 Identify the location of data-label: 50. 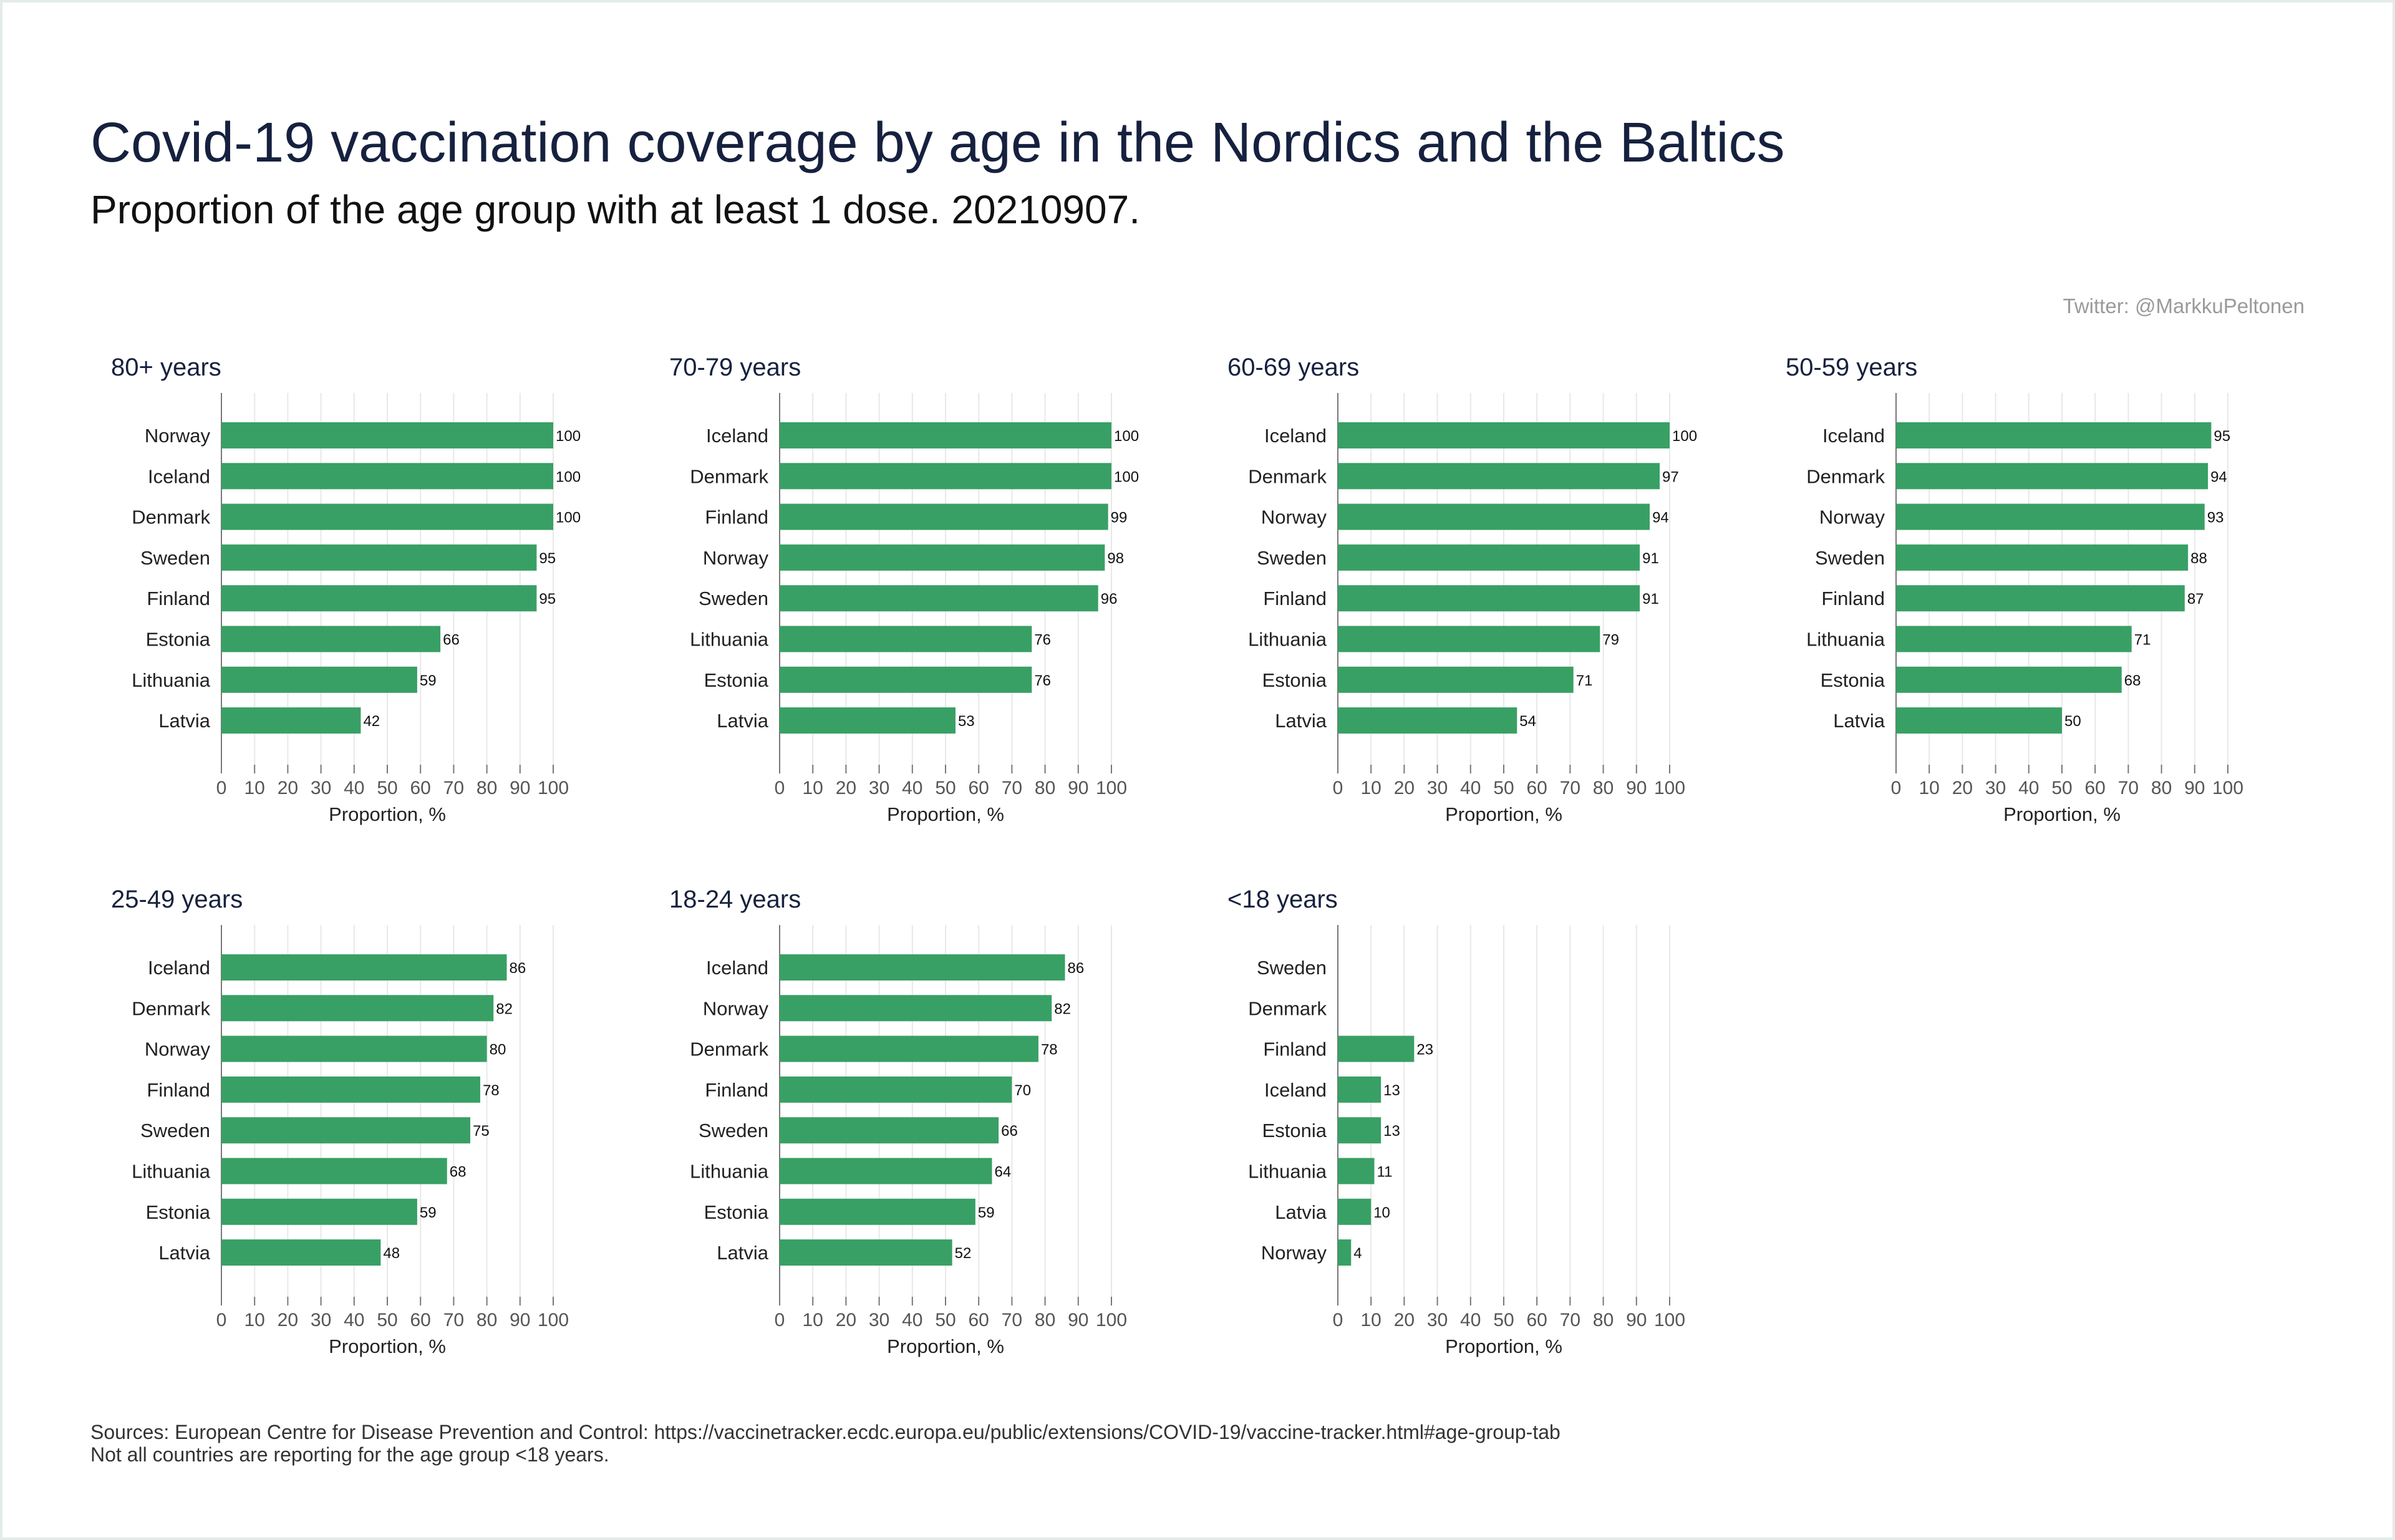
(2072, 721).